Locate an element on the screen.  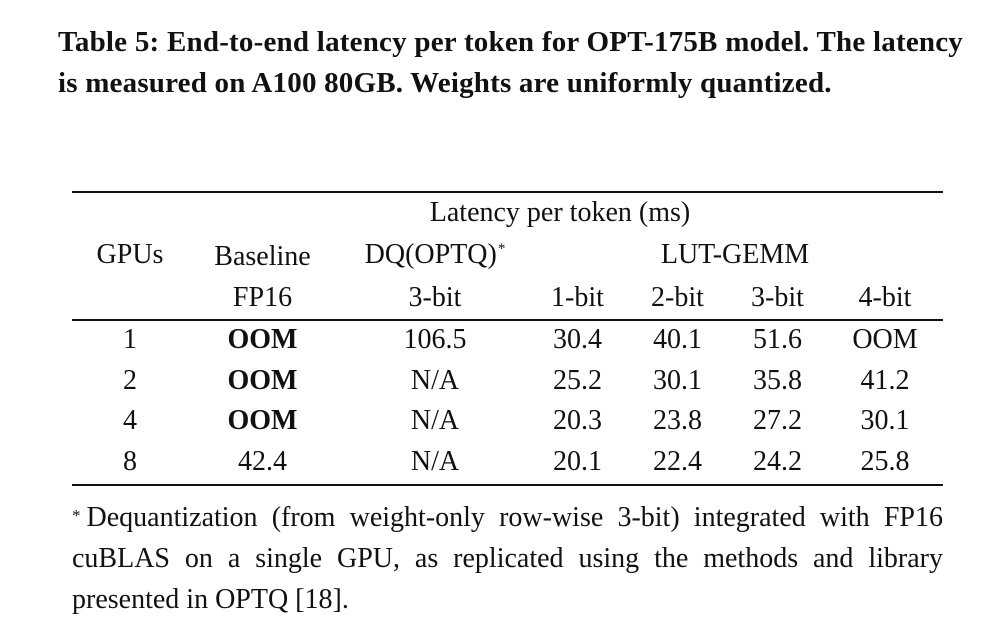
cell-lut-2bit: 30.1 is located at coordinates (677, 380).